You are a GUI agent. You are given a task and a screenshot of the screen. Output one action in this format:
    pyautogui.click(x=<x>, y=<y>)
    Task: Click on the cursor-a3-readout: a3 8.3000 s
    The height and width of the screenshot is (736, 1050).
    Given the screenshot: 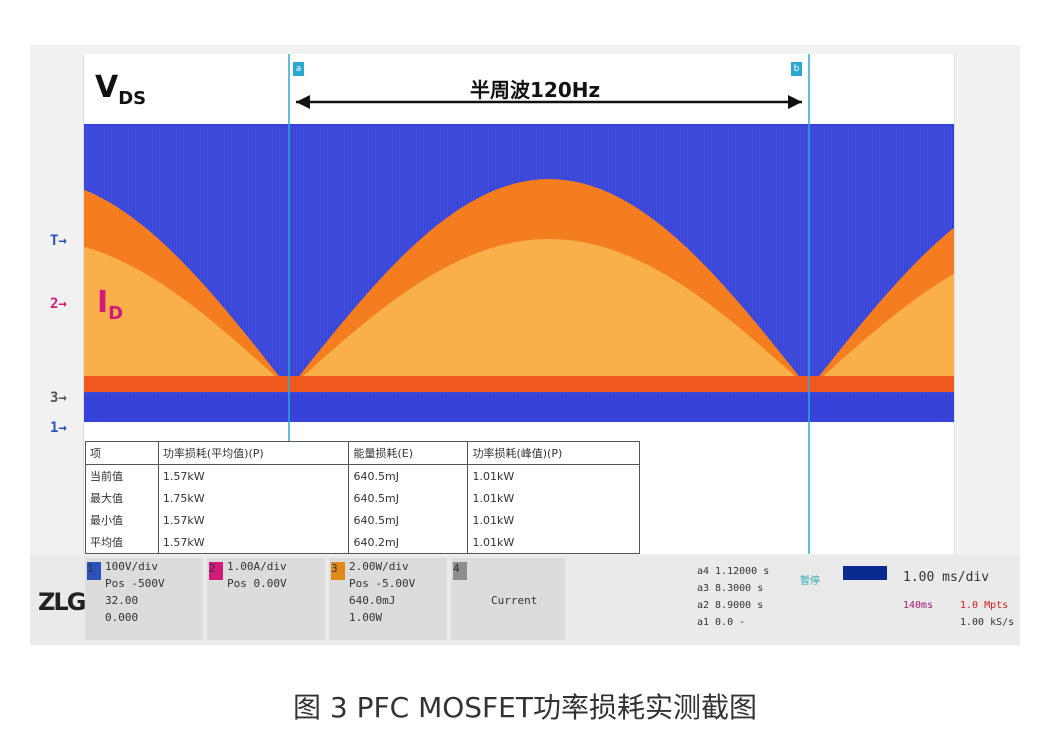 What is the action you would take?
    pyautogui.click(x=730, y=588)
    